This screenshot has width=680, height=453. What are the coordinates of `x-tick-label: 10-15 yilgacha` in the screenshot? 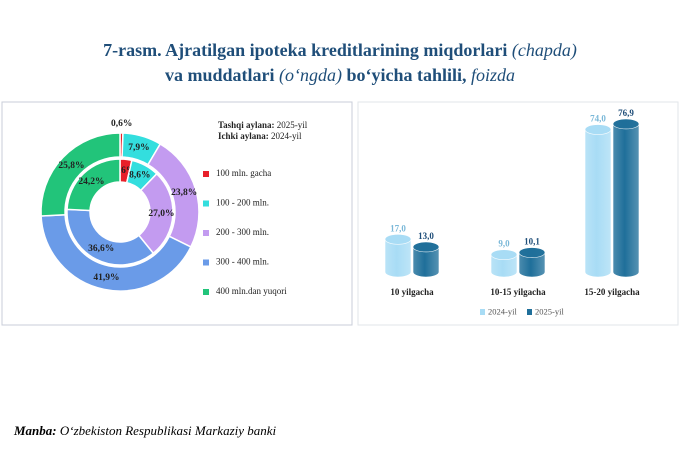 It's located at (518, 292).